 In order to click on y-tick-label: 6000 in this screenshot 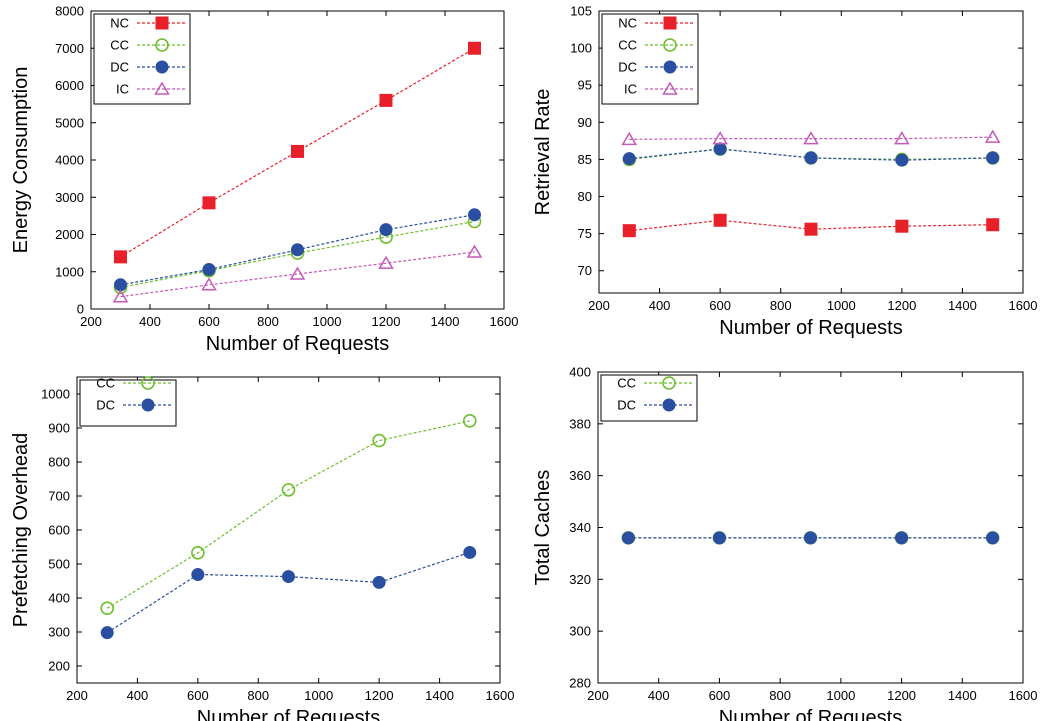, I will do `click(69, 85)`.